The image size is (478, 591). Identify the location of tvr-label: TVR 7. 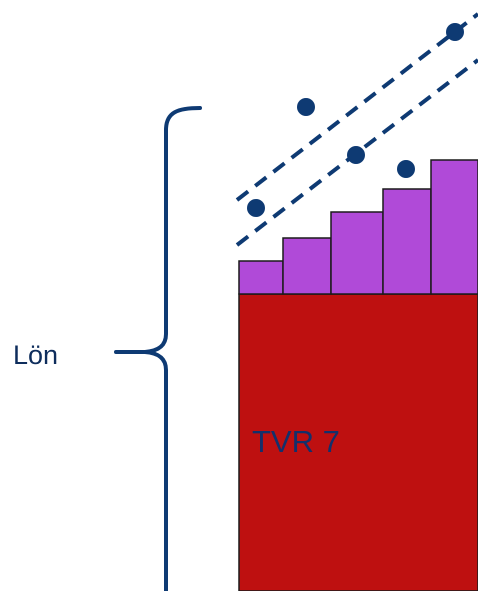
(296, 441).